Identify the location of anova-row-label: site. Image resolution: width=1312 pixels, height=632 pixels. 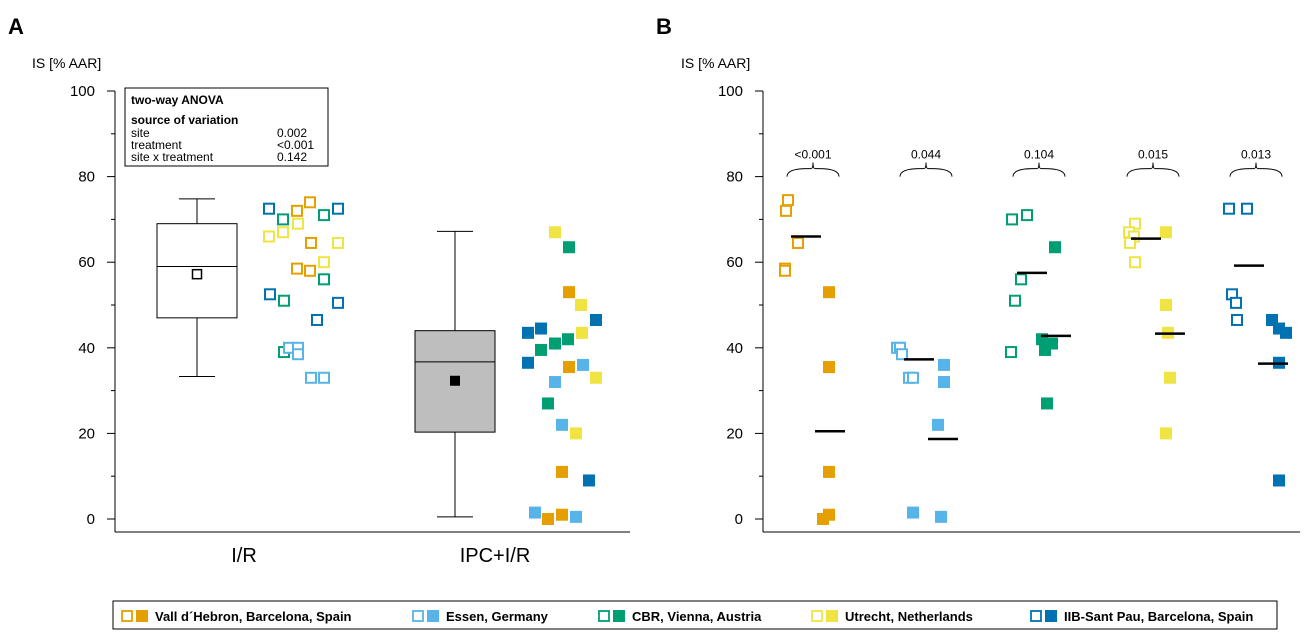
(140, 133).